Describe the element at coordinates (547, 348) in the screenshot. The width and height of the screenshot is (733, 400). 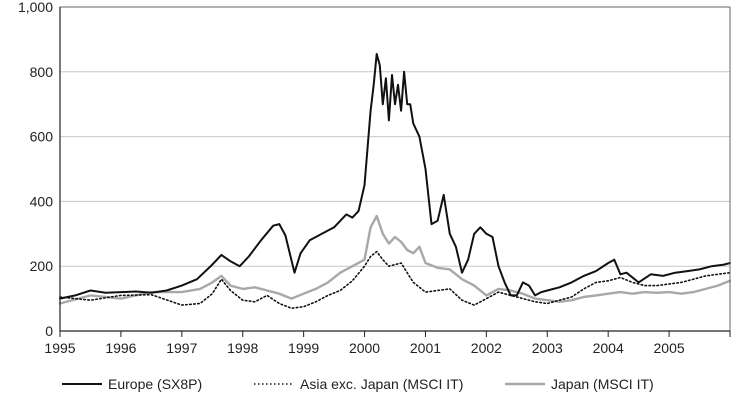
I see `x-tick-label: 2003` at that location.